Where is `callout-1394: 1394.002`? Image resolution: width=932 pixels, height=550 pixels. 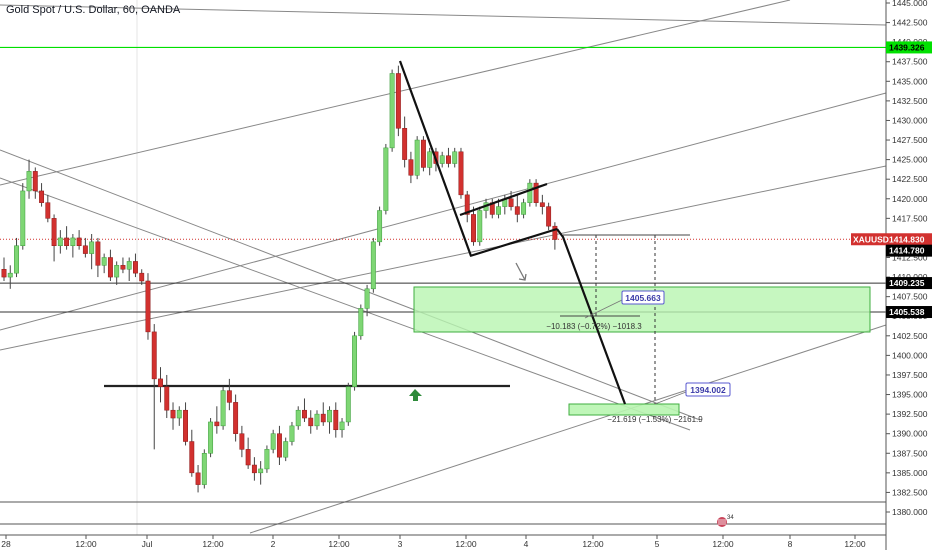 callout-1394: 1394.002 is located at coordinates (692, 393).